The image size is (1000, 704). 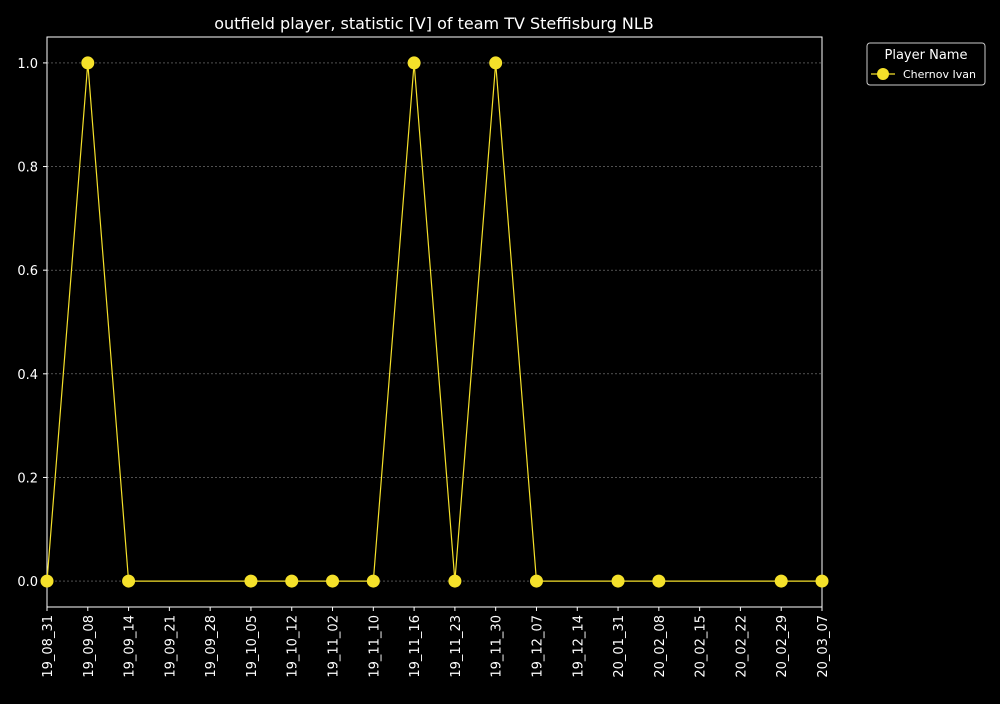 I want to click on x-tick-label: 19_09_14, so click(x=130, y=646).